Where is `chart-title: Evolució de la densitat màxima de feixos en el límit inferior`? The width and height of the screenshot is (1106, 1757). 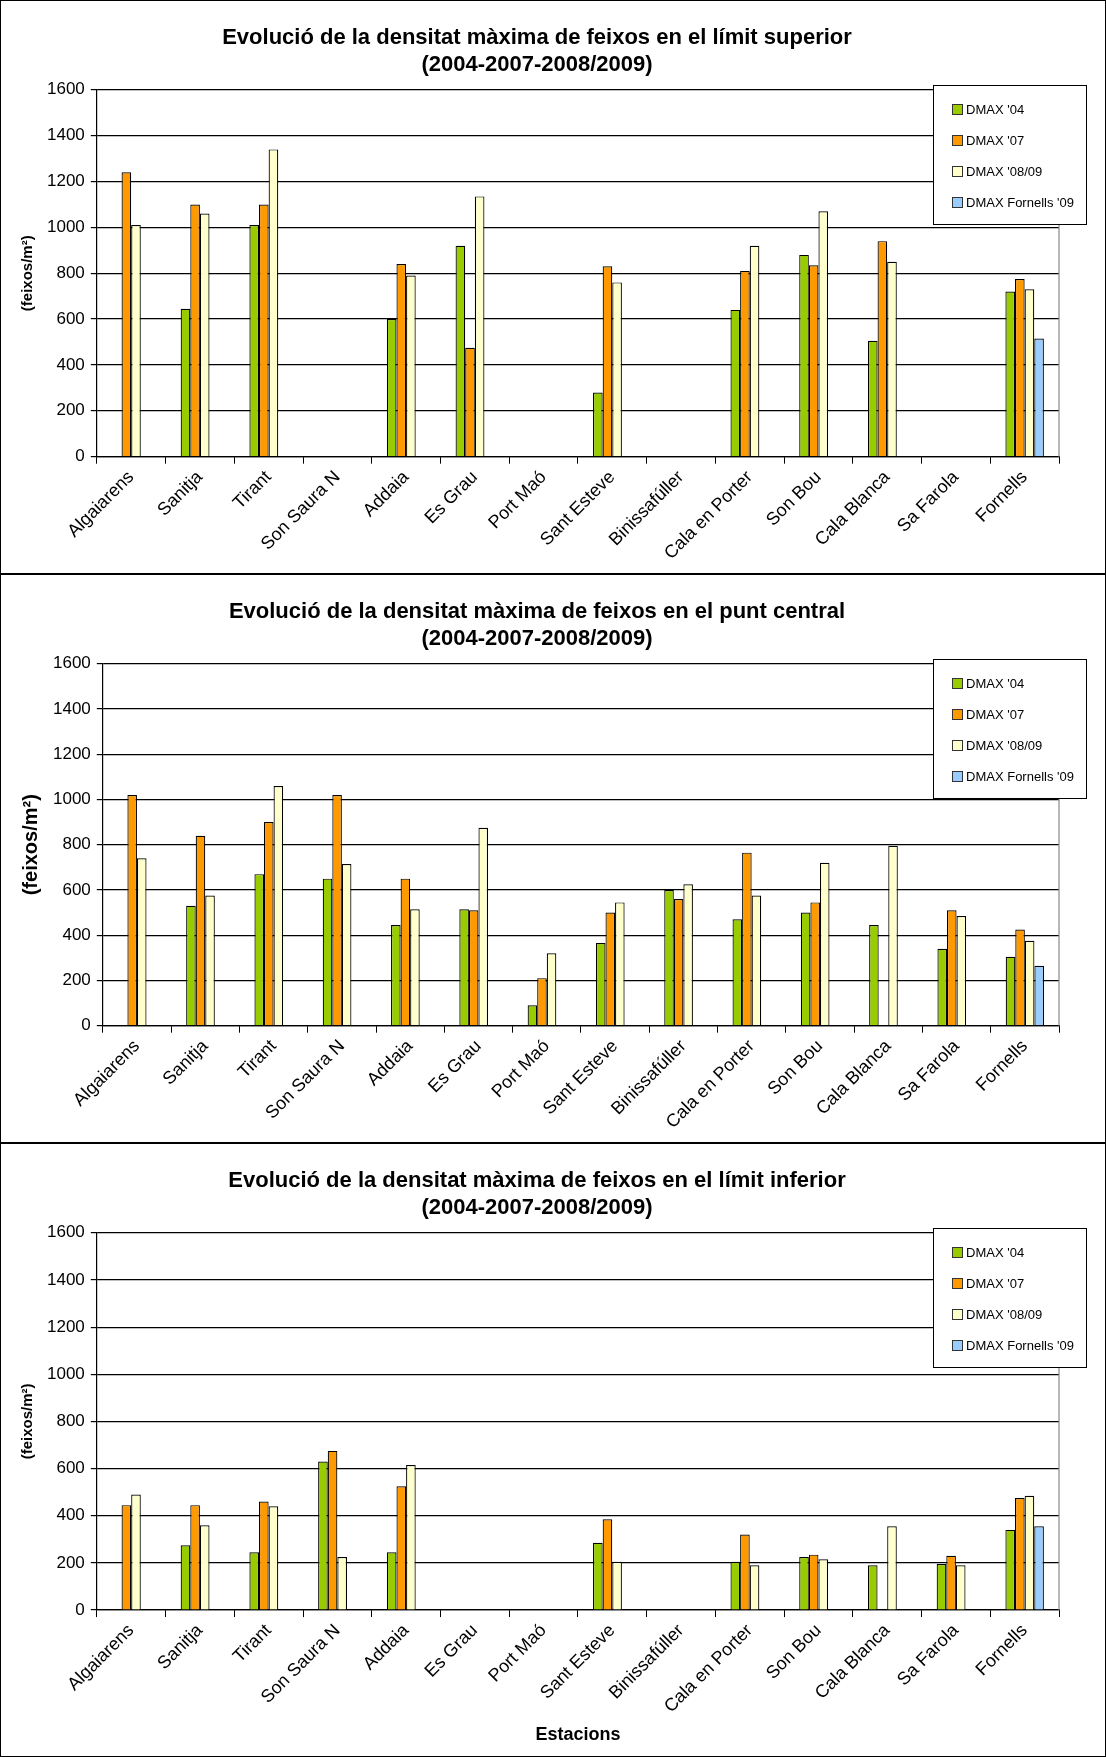
chart-title: Evolució de la densitat màxima de feixos en el límit inferior is located at coordinates (537, 1180).